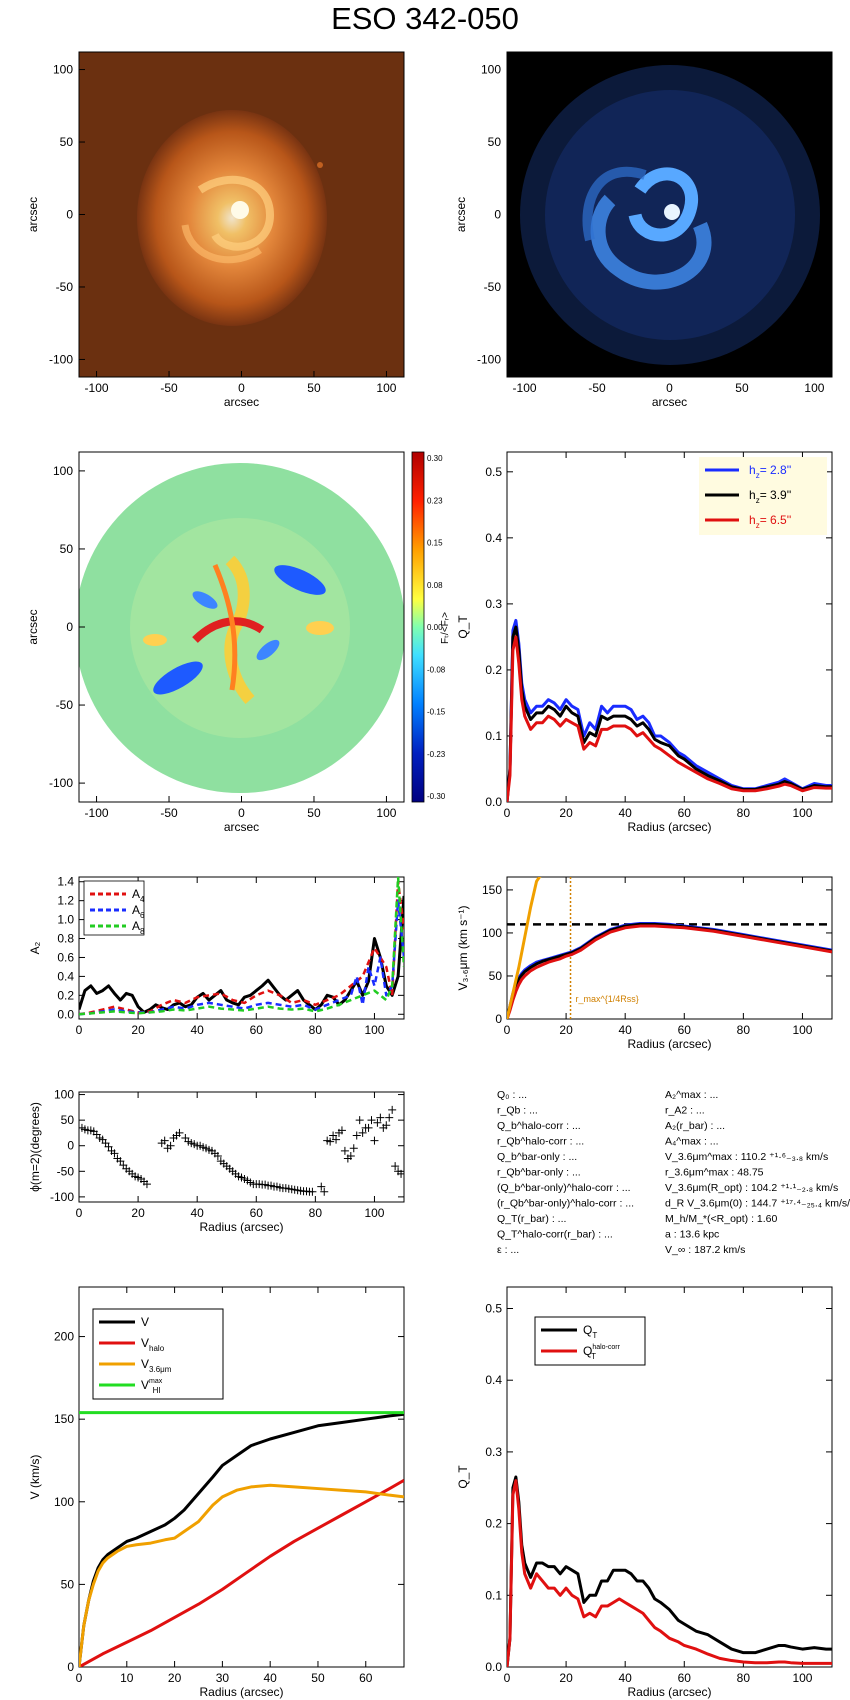 This screenshot has height=1700, width=850. What do you see at coordinates (525, 388) in the screenshot?
I see `decomposed-xtick-label: -100` at bounding box center [525, 388].